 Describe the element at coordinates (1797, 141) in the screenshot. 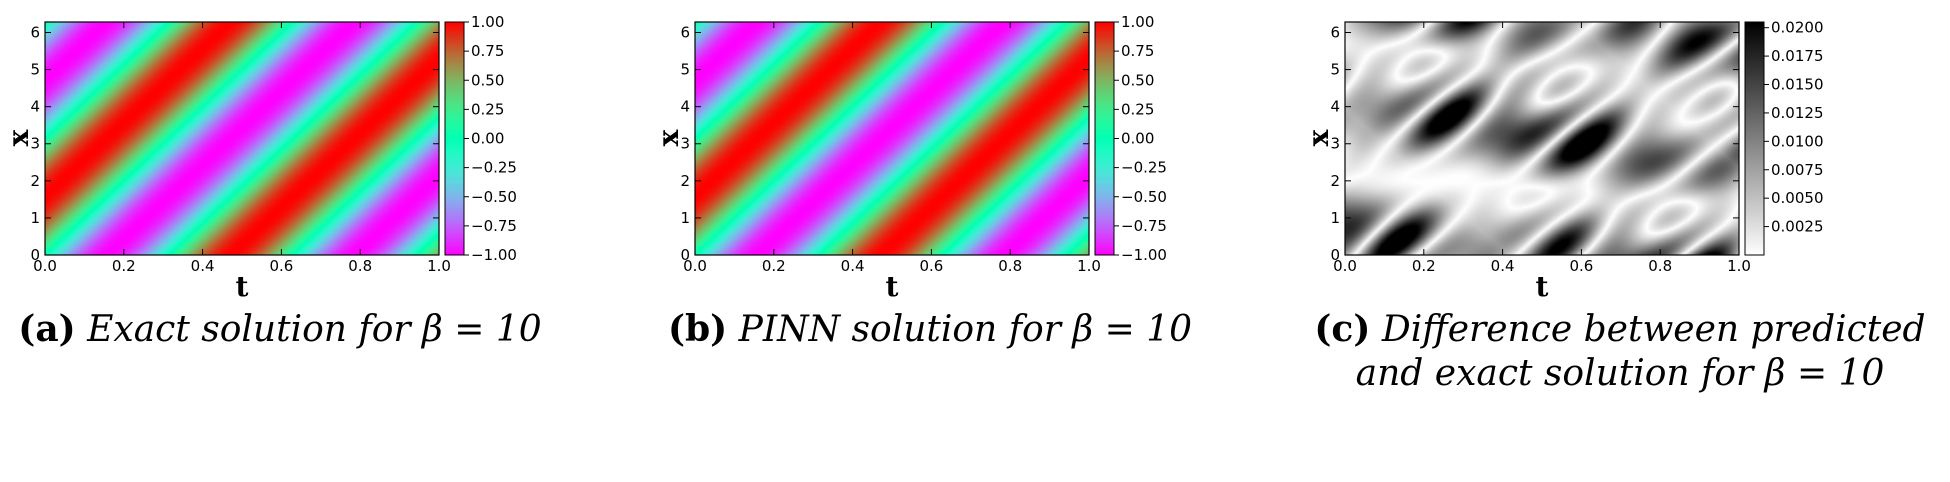

I see `colorbar-tick-label: 0.0100` at that location.